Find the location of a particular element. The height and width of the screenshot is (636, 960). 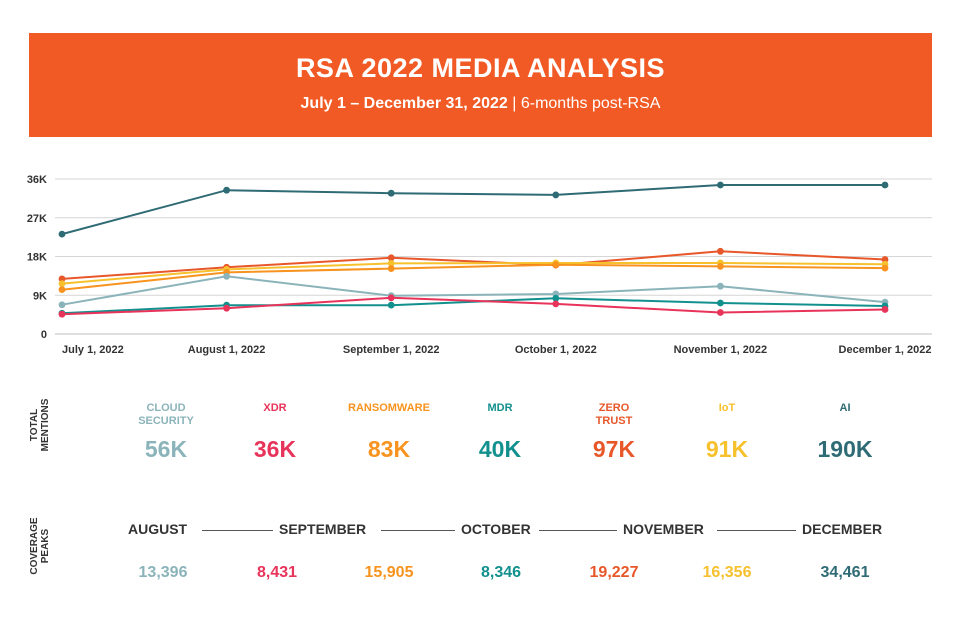

subtitle-description: 6-months post-RSA is located at coordinates (590, 103).